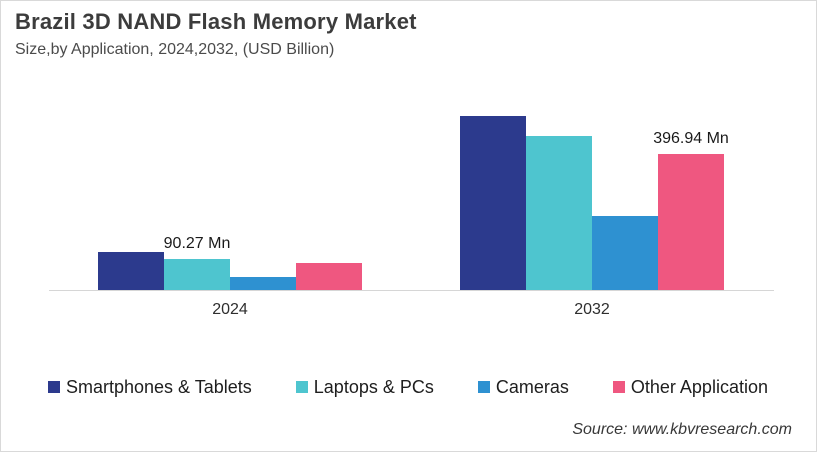 This screenshot has width=817, height=452. What do you see at coordinates (625, 253) in the screenshot?
I see `bar-cameras-2032` at bounding box center [625, 253].